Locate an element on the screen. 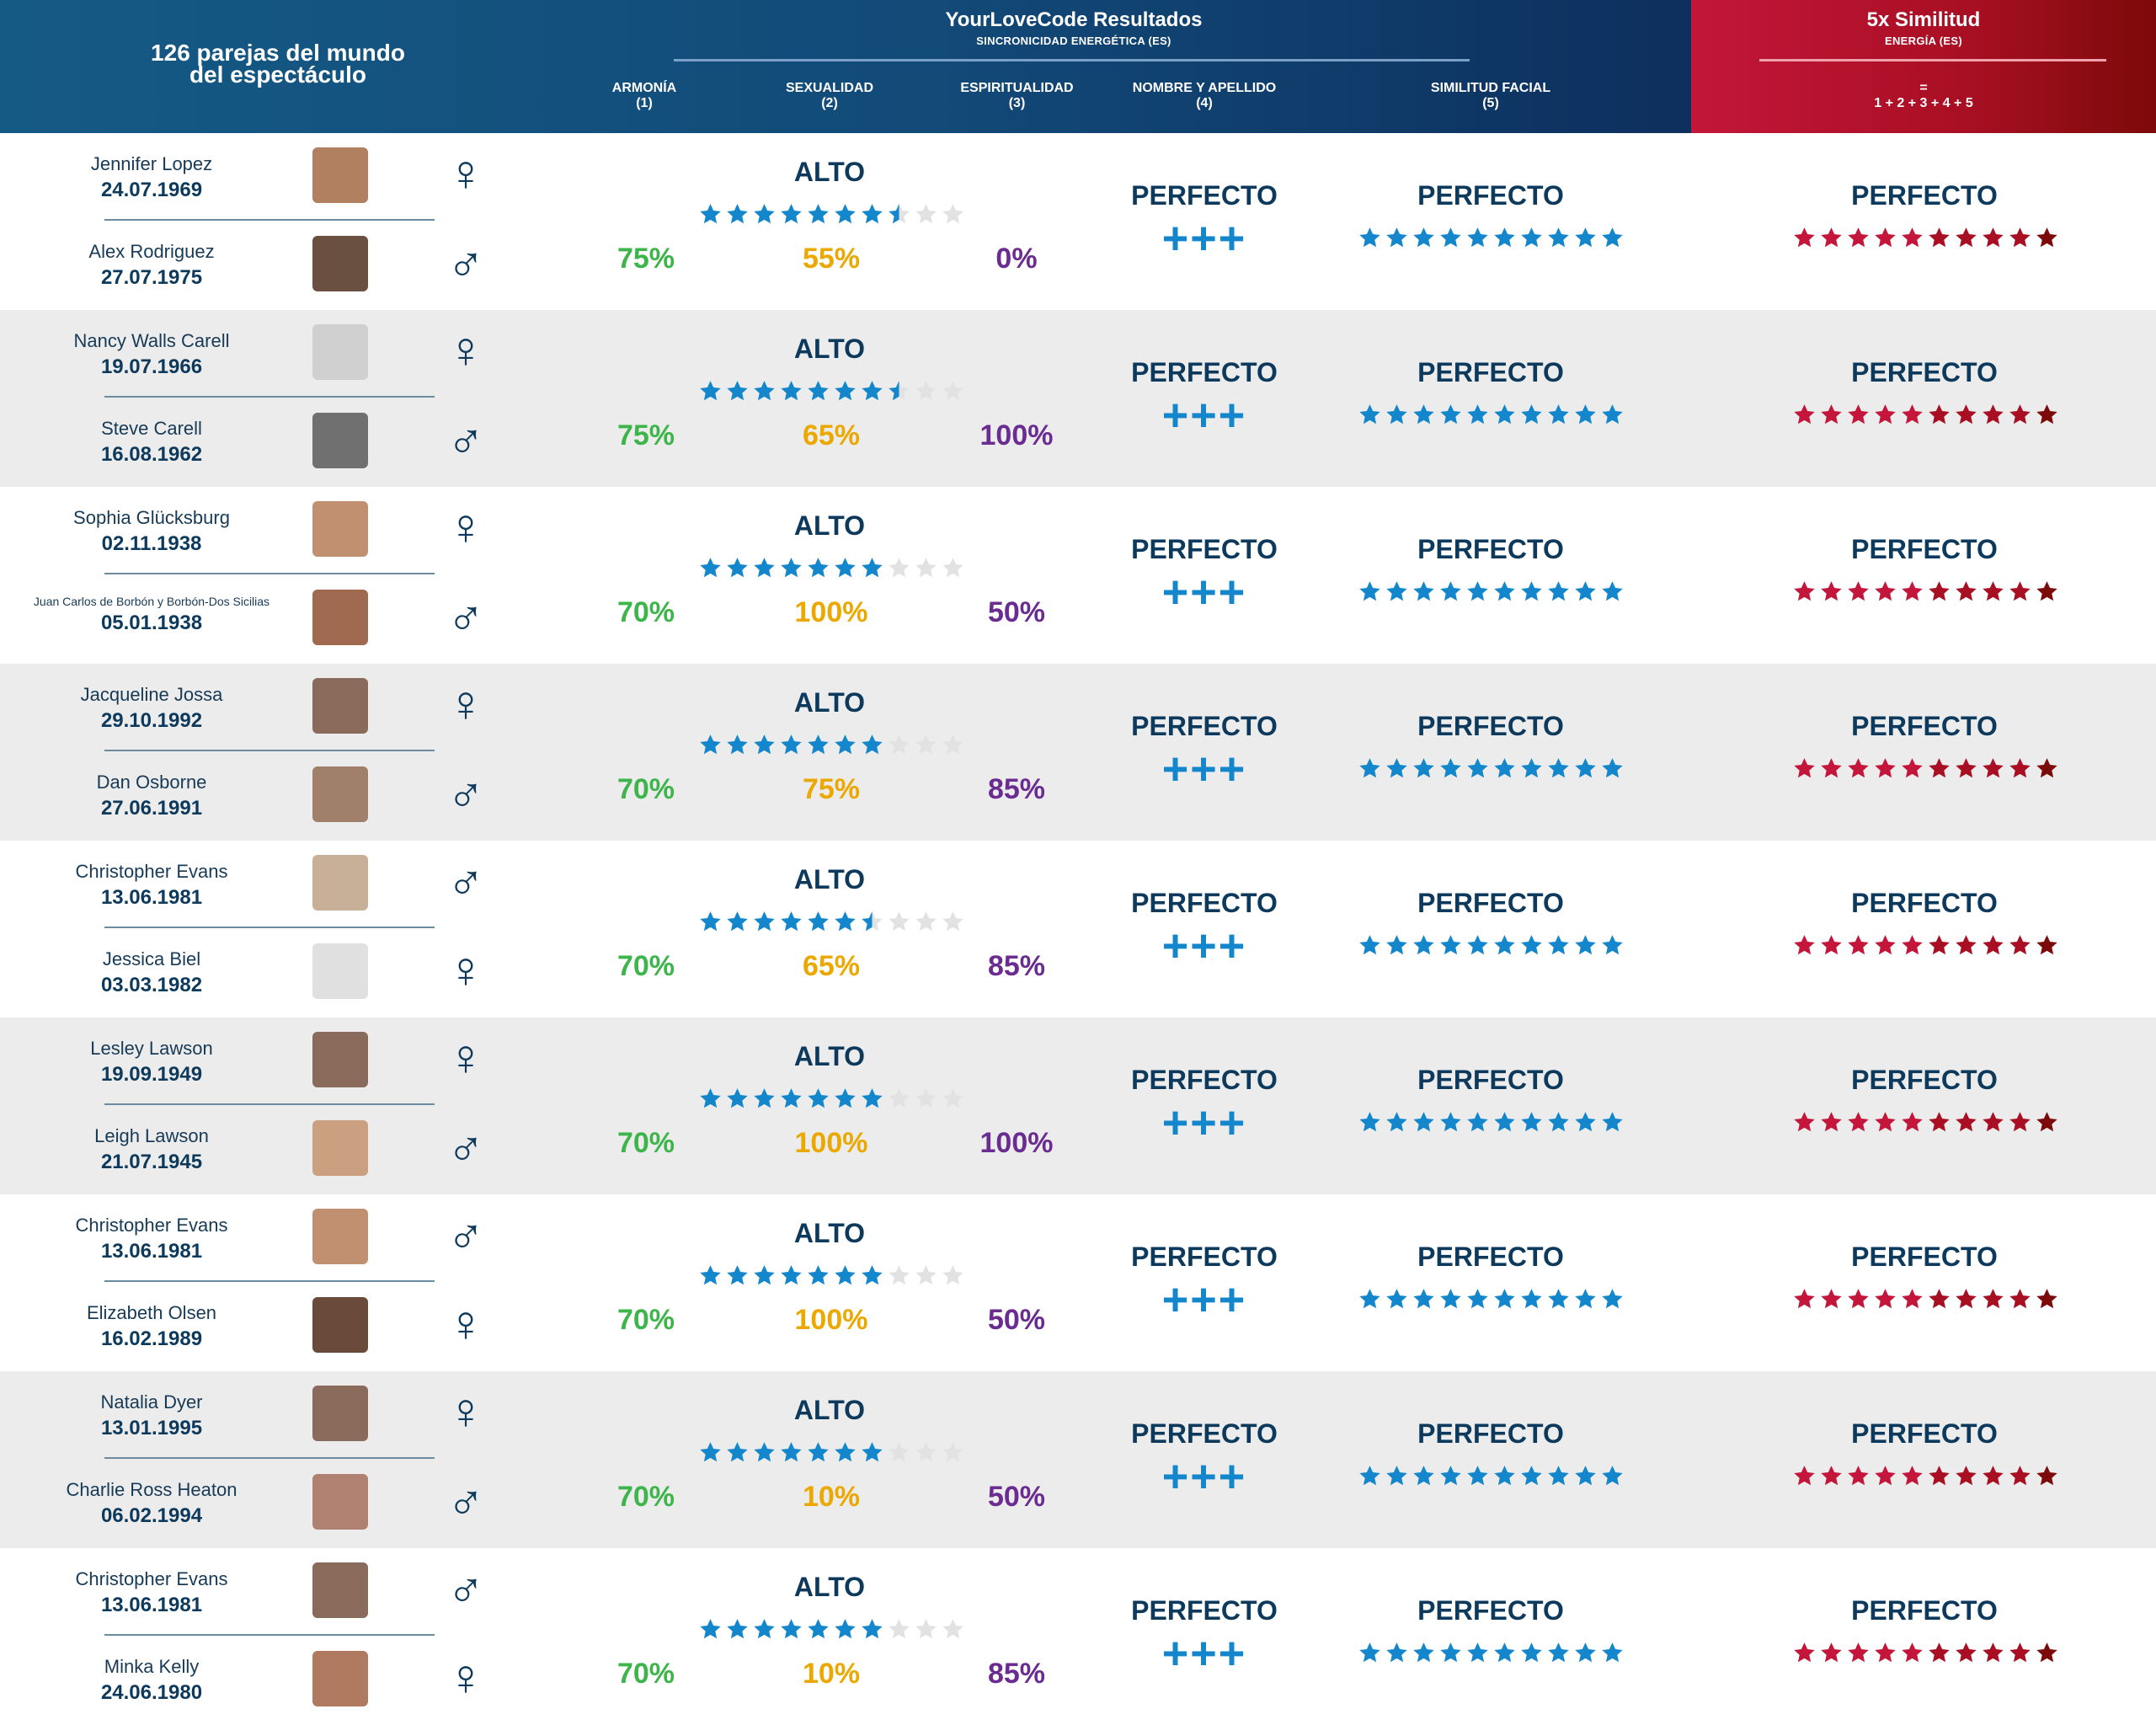 The image size is (2156, 1725). person-birthdate: 24.07.1969 is located at coordinates (151, 190).